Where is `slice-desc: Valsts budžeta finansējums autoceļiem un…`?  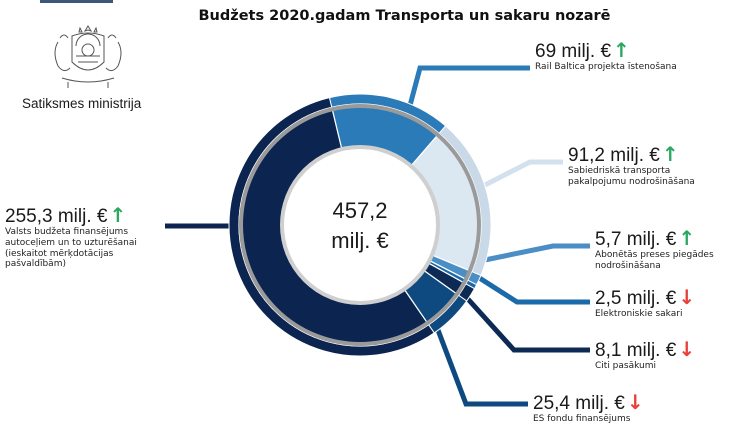 slice-desc: Valsts budžeta finansējums autoceļiem un… is located at coordinates (71, 248).